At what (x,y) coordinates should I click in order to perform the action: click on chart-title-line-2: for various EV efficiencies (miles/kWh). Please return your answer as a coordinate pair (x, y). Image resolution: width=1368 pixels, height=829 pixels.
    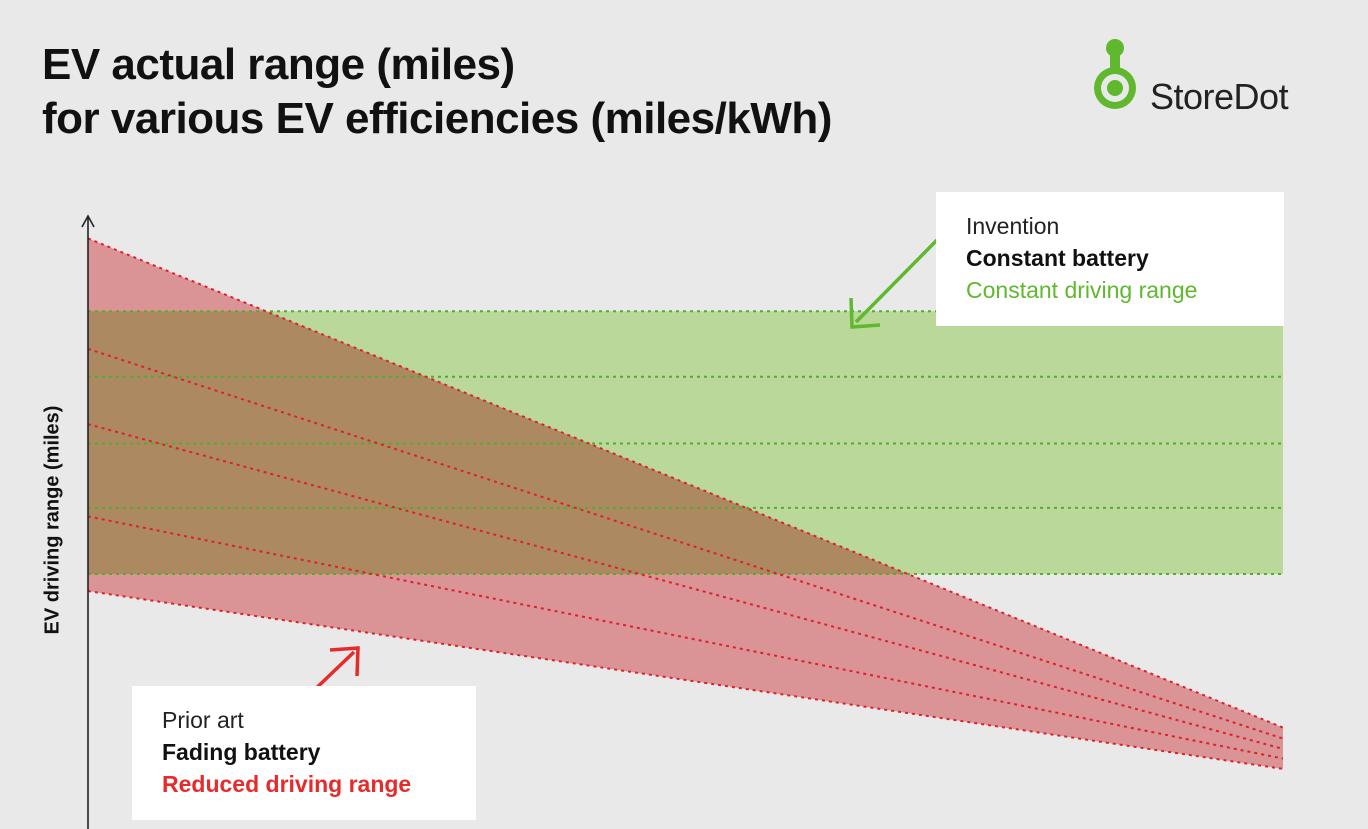
    Looking at the image, I should click on (437, 118).